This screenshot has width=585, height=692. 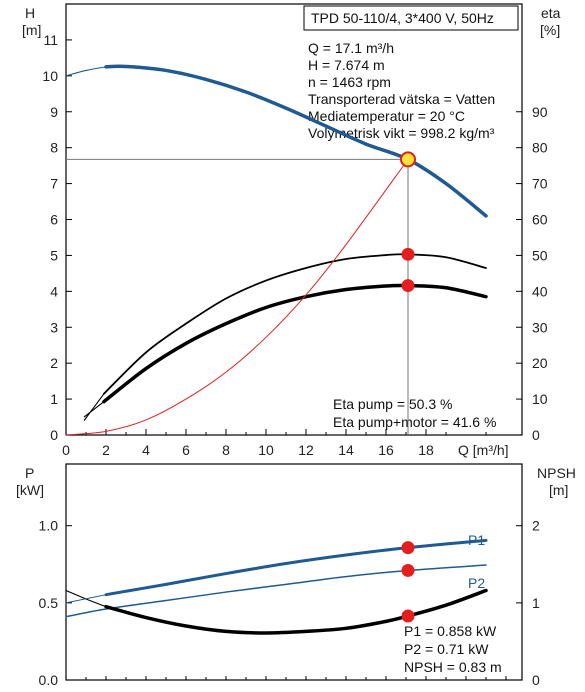 I want to click on series-extension-eta_pump_motor, so click(x=94, y=409).